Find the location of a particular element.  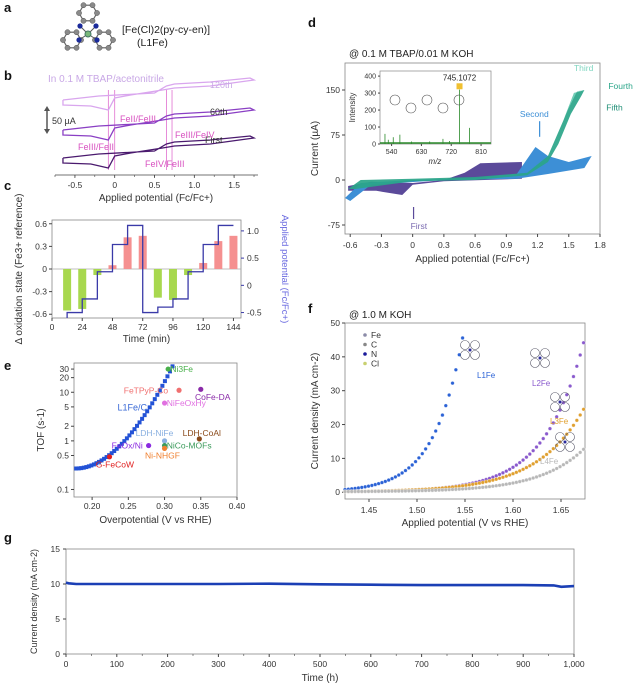

y-tick-label: -75 is located at coordinates (334, 225).